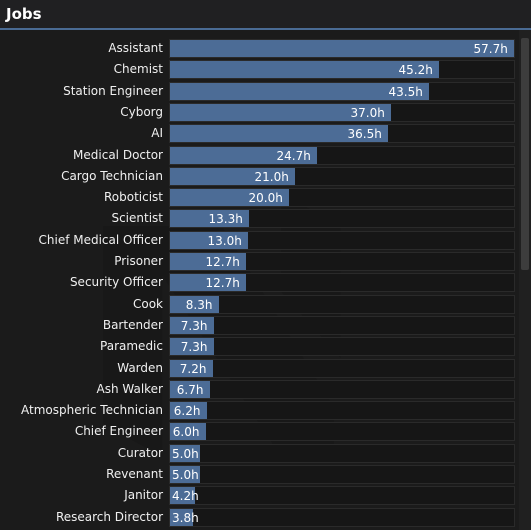 Image resolution: width=531 pixels, height=530 pixels. Describe the element at coordinates (131, 346) in the screenshot. I see `job-label: Paramedic` at that location.